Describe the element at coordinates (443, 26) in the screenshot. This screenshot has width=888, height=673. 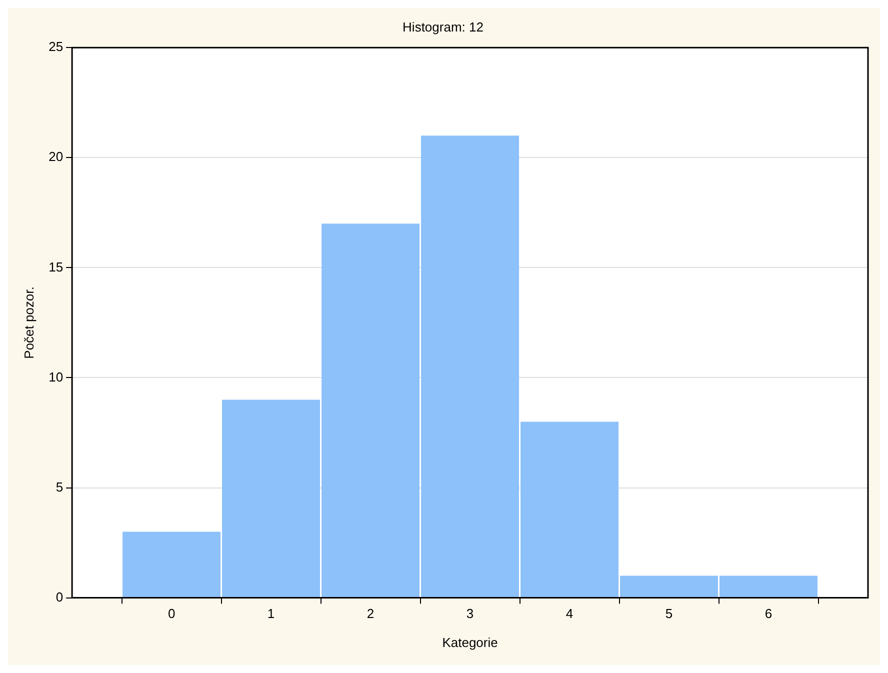
I see `chart-title: Histogram: 12` at that location.